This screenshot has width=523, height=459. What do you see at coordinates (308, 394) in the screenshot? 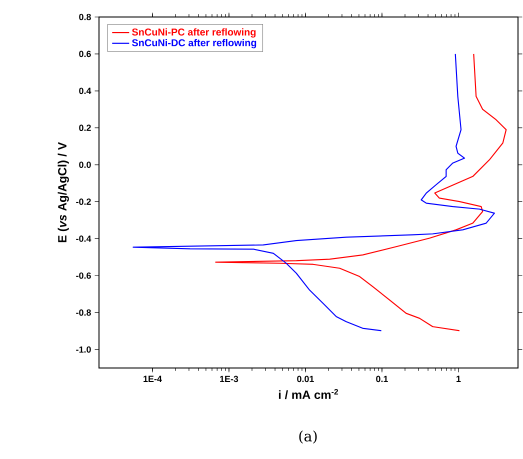
I see `x-axis-title: i / mA cm$^{-2}$` at bounding box center [308, 394].